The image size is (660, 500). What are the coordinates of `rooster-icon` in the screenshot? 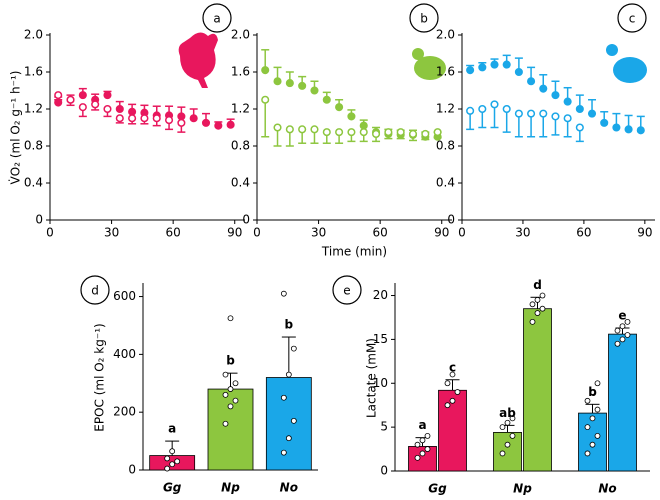 It's located at (198, 60).